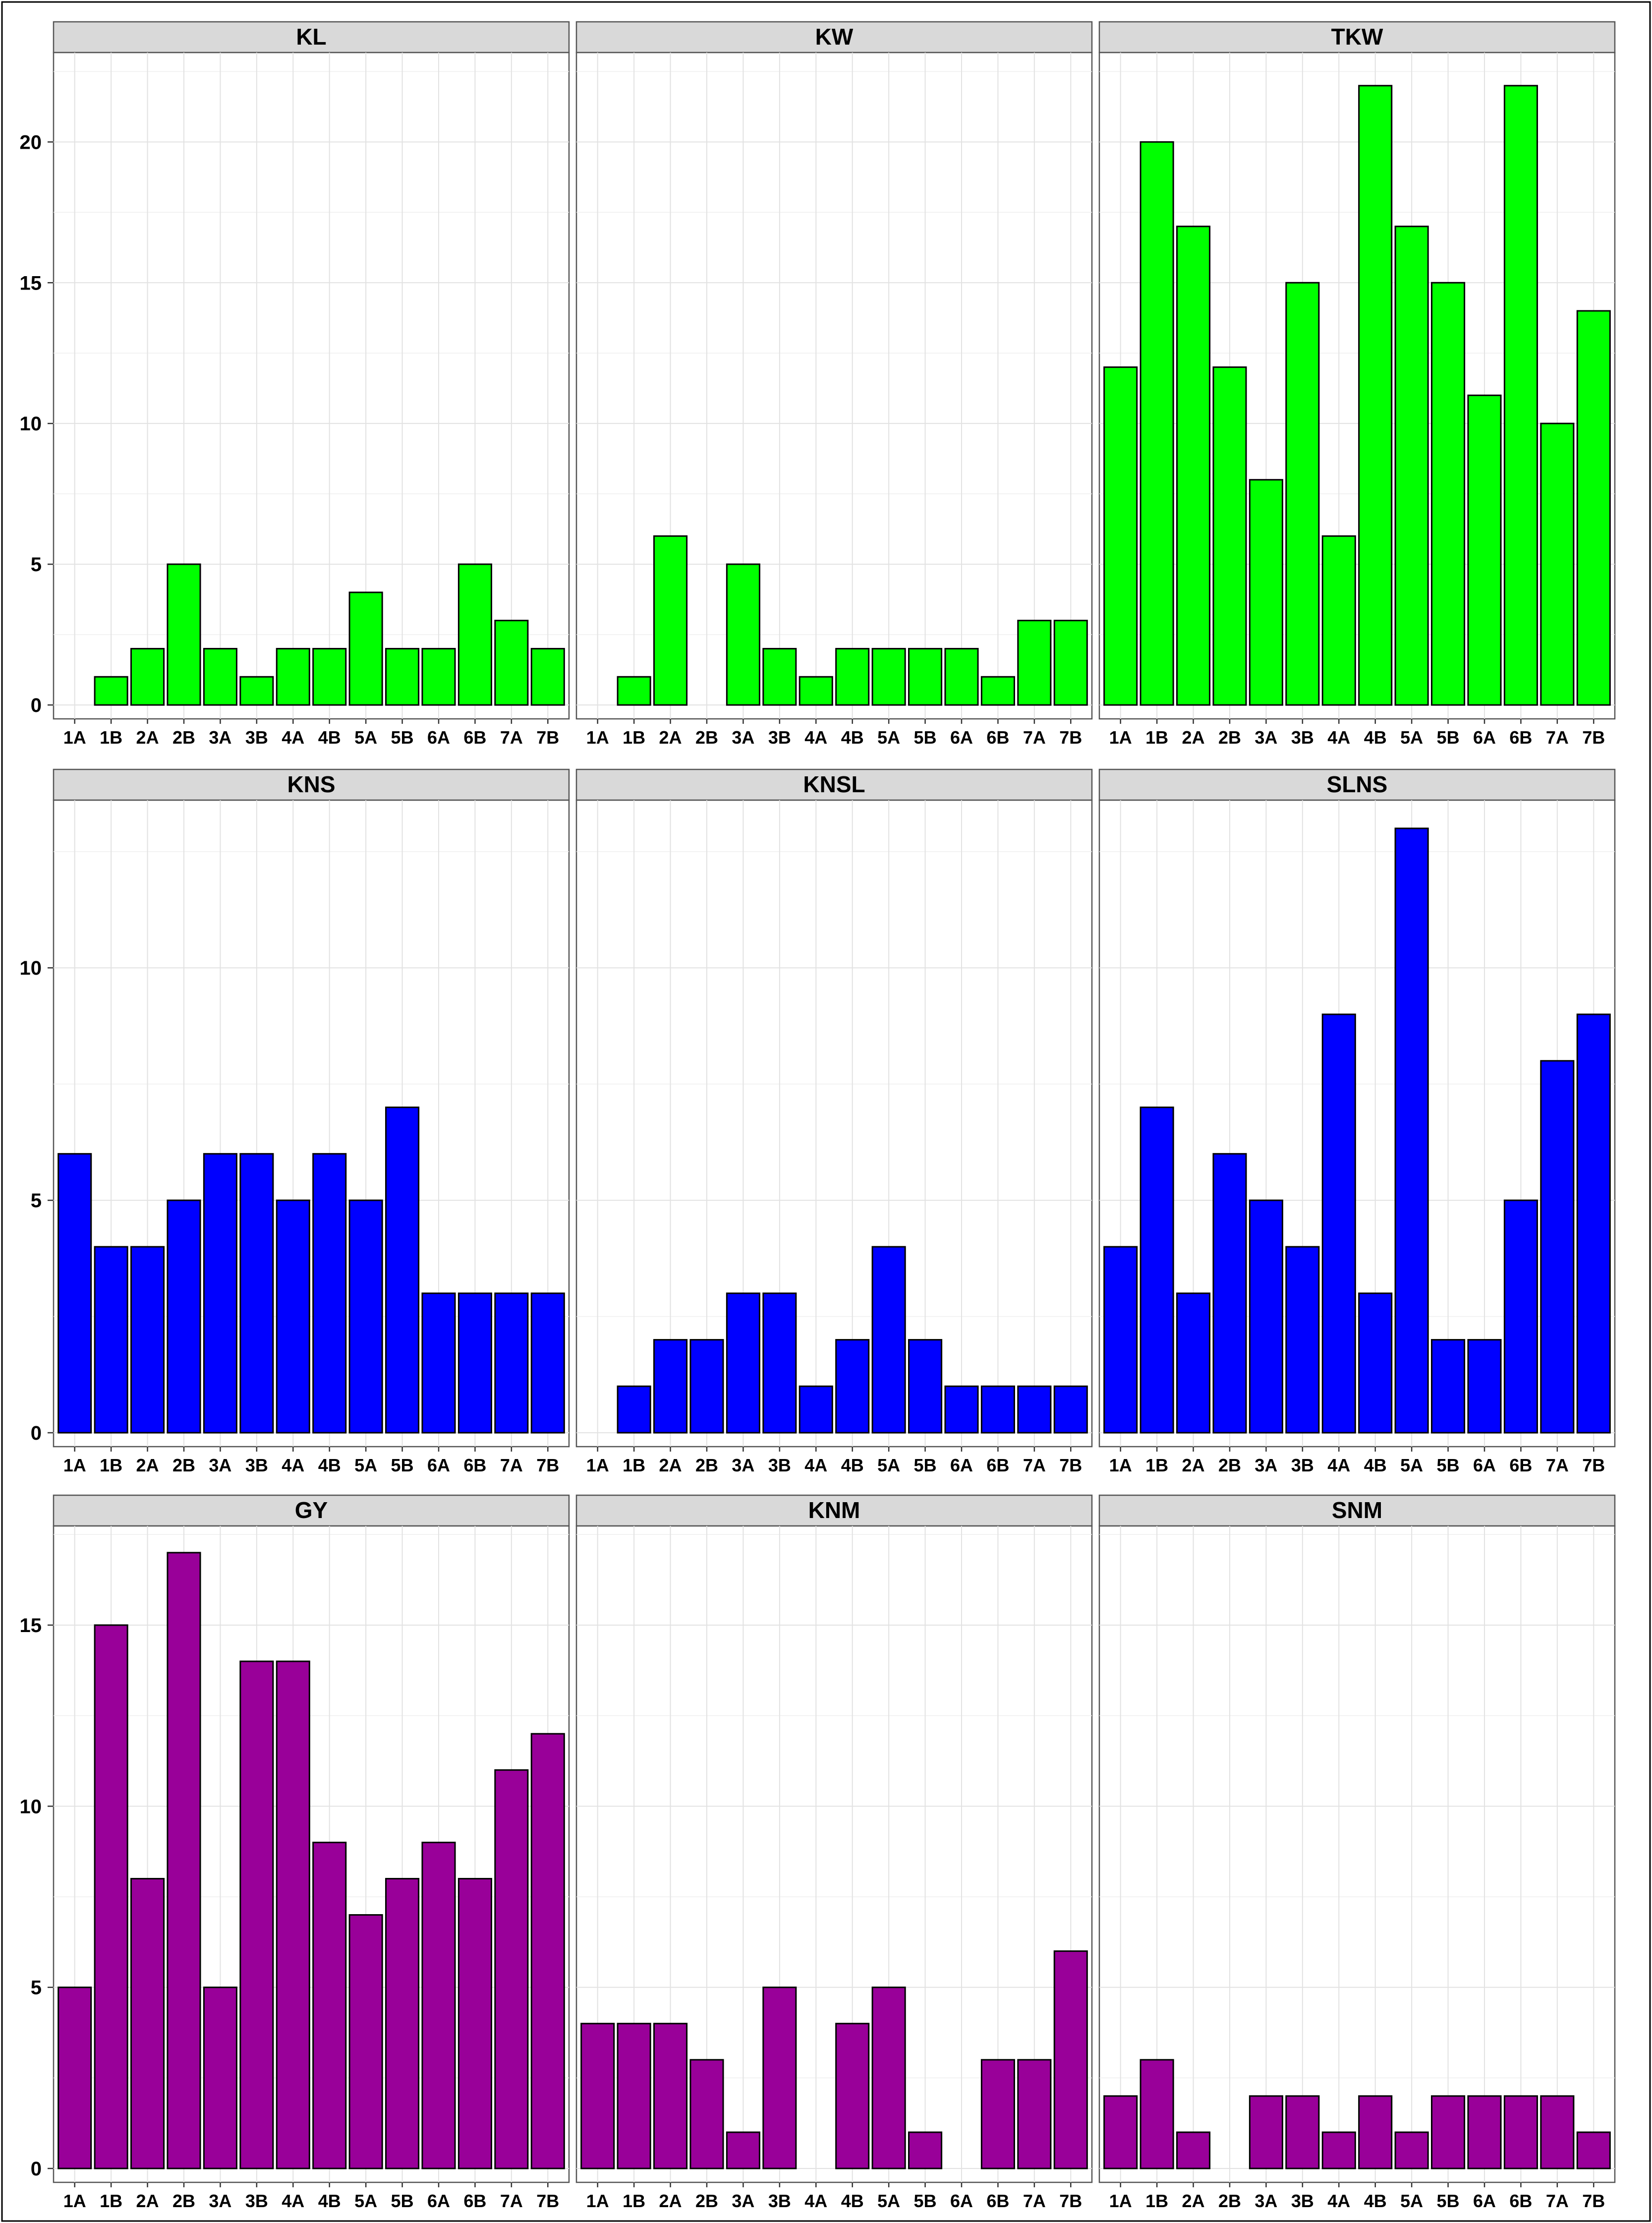 The width and height of the screenshot is (1652, 2223). I want to click on panel-tkw: TKW 1A 1B 2A 2B 3A 3B 4A 4B 5A 5B 6A 6B 7A 7B, so click(1357, 384).